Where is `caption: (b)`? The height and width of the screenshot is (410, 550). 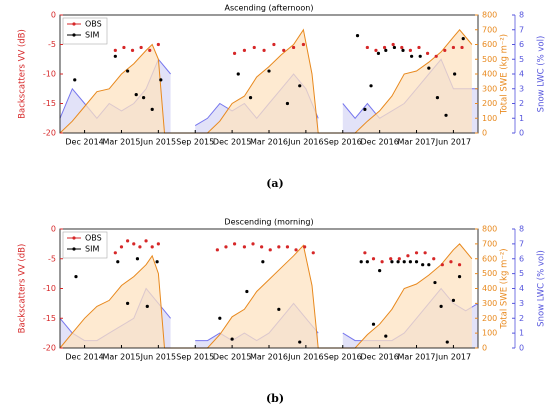 caption: (b) is located at coordinates (275, 398).